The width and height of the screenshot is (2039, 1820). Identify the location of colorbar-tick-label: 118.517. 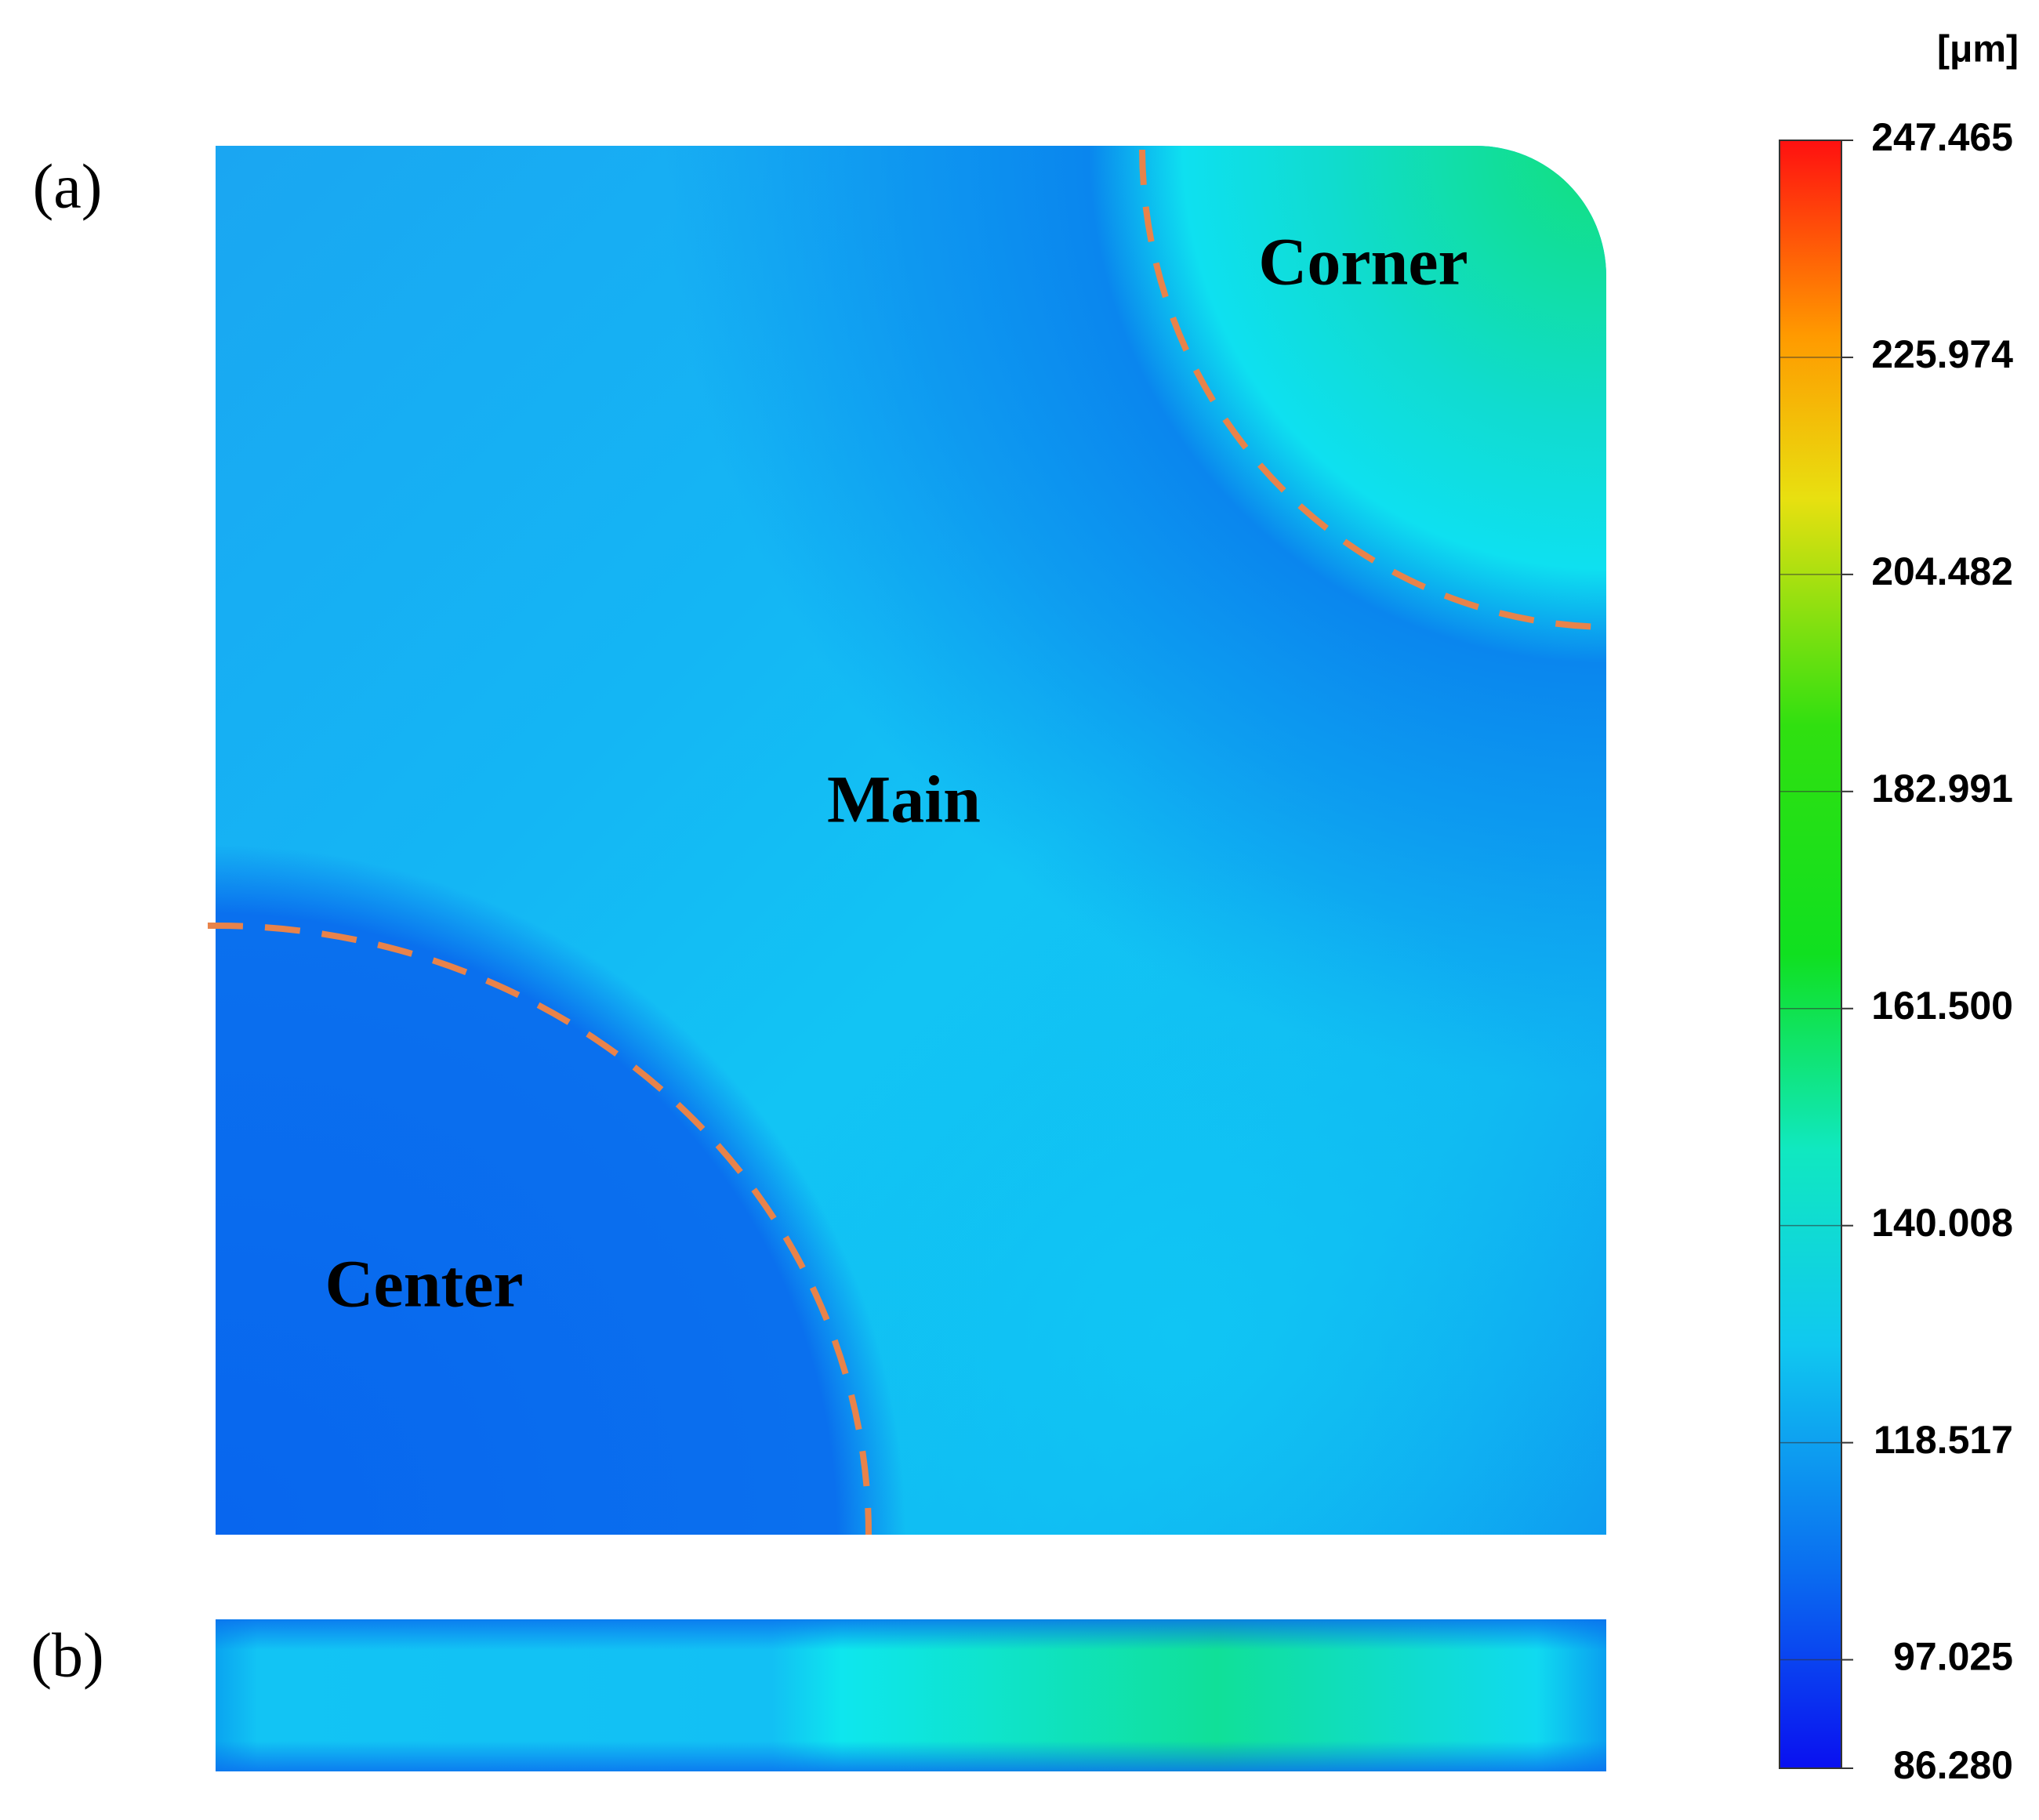
(1943, 1440).